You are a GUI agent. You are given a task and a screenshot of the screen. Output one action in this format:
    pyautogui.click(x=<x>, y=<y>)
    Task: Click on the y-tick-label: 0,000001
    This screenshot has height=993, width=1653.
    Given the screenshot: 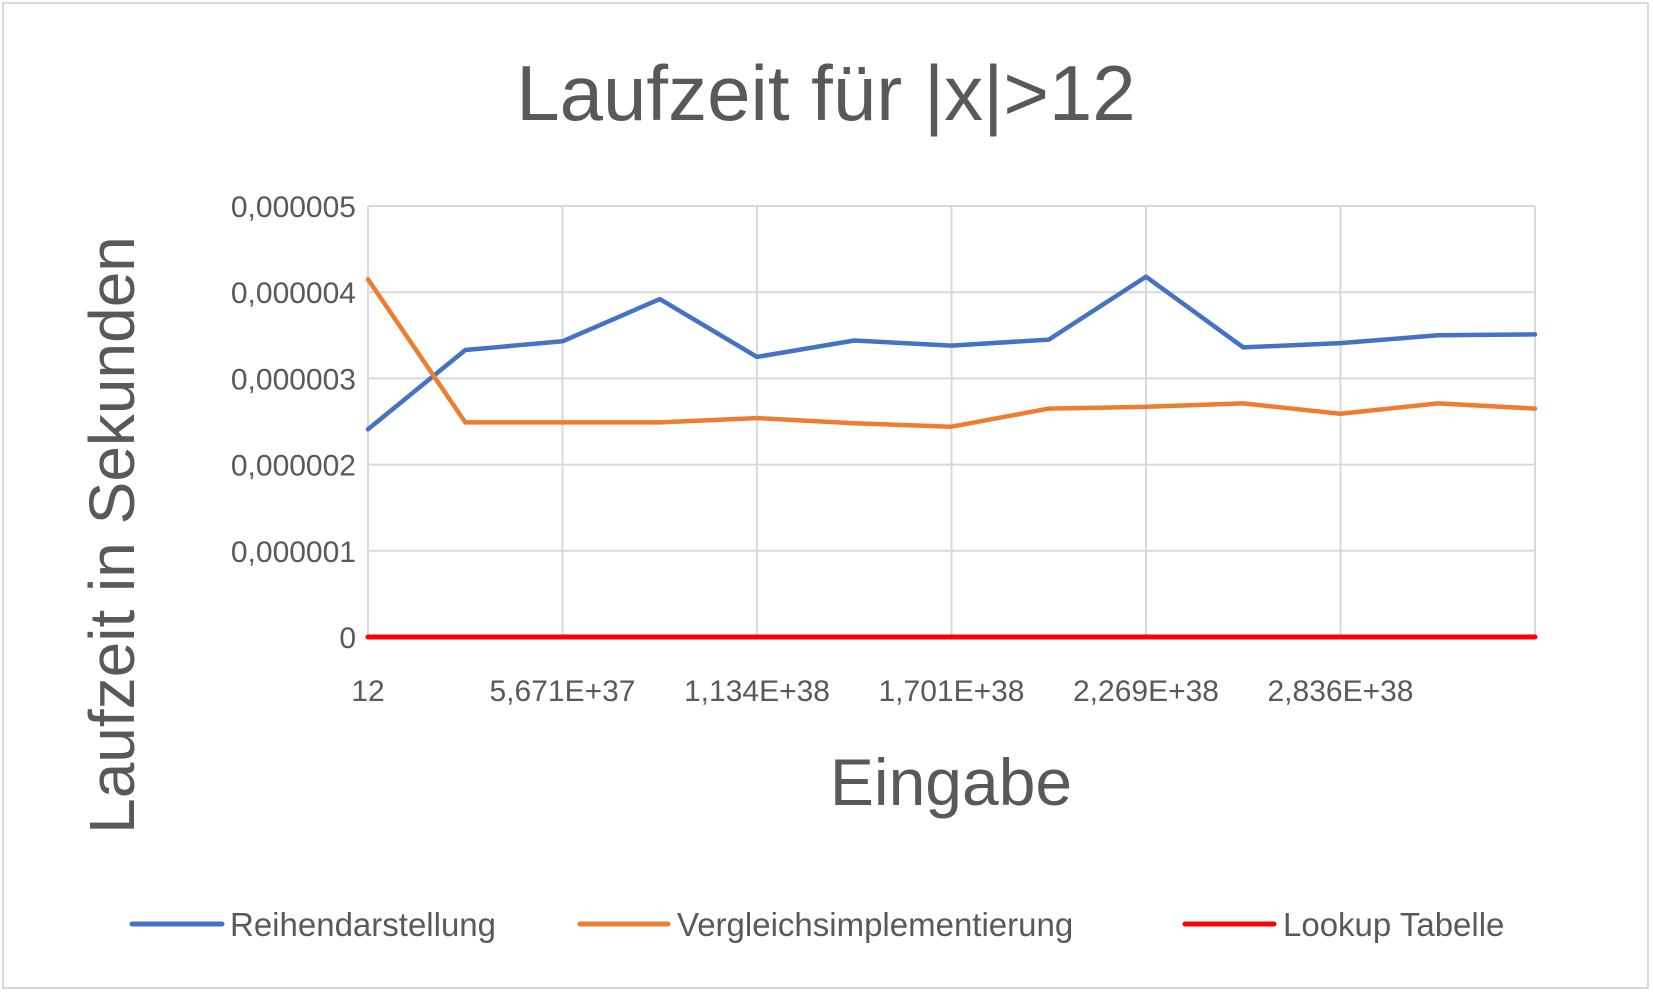 What is the action you would take?
    pyautogui.click(x=293, y=552)
    